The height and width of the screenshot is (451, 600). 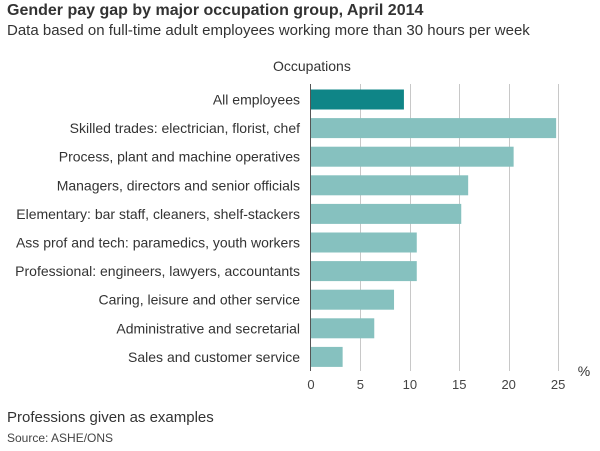 What do you see at coordinates (208, 328) in the screenshot?
I see `category-label: Administrative and secretarial` at bounding box center [208, 328].